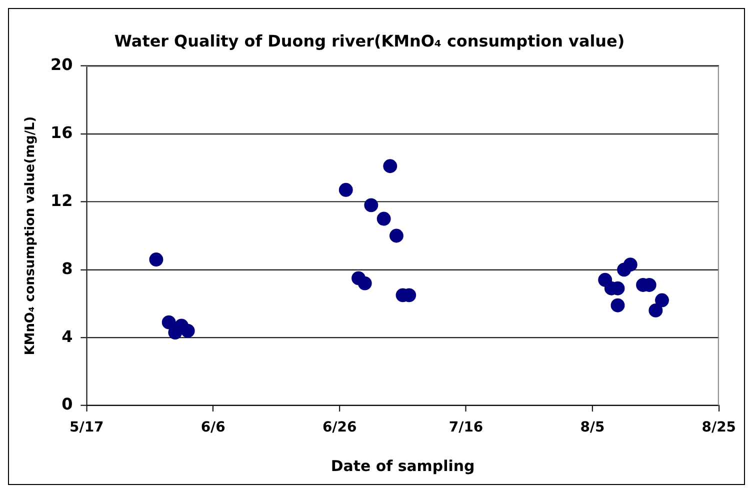 The image size is (755, 495). Describe the element at coordinates (402, 465) in the screenshot. I see `x-axis-title: Date of sampling` at that location.